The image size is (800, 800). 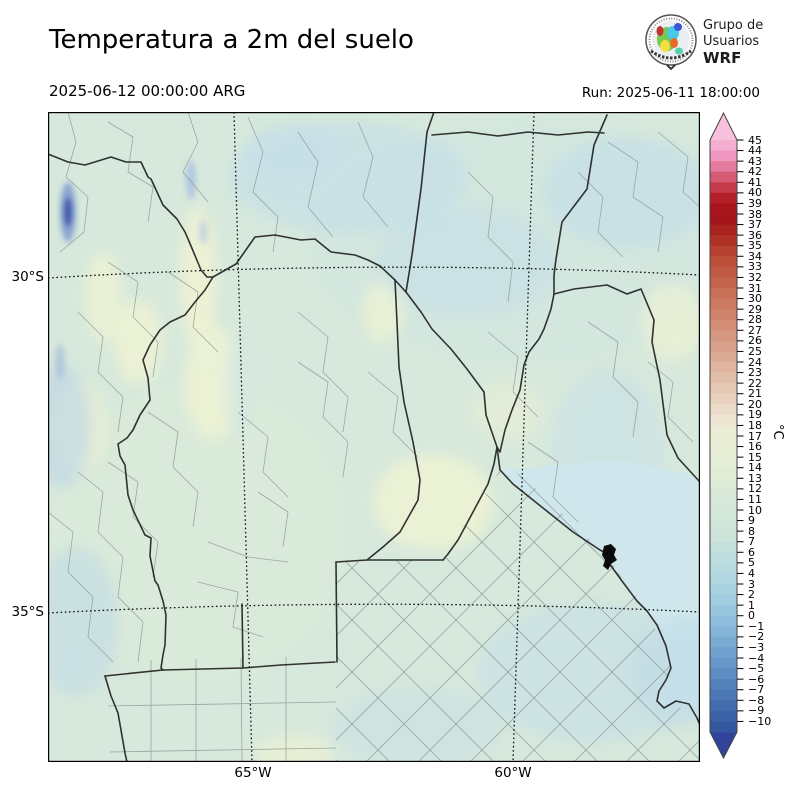 What do you see at coordinates (755, 478) in the screenshot?
I see `colorbar-tick-label: 13` at bounding box center [755, 478].